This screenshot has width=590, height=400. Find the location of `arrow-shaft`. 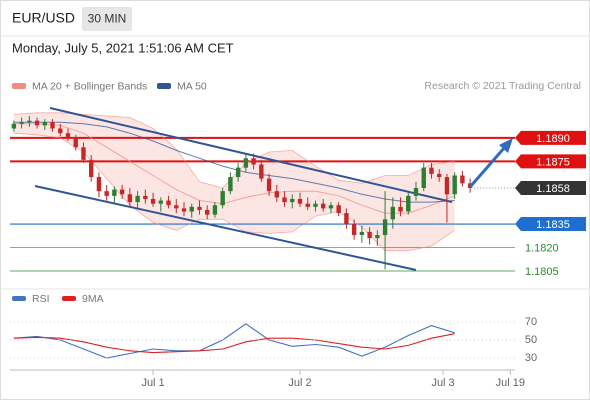

arrow-shaft is located at coordinates (487, 167).